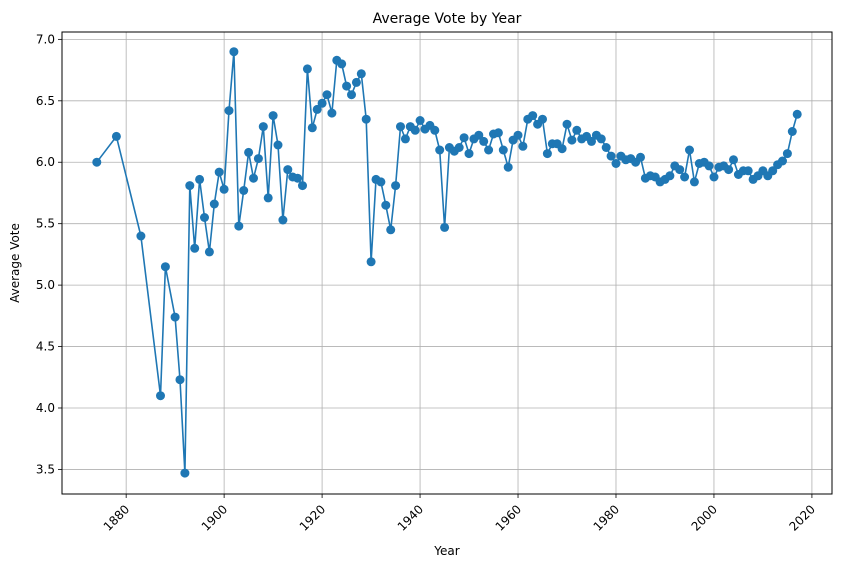 This screenshot has height=568, width=846. I want to click on x-axis: 1880 1900 1920 1940 1960 1980 2000 2020, so click(459, 514).